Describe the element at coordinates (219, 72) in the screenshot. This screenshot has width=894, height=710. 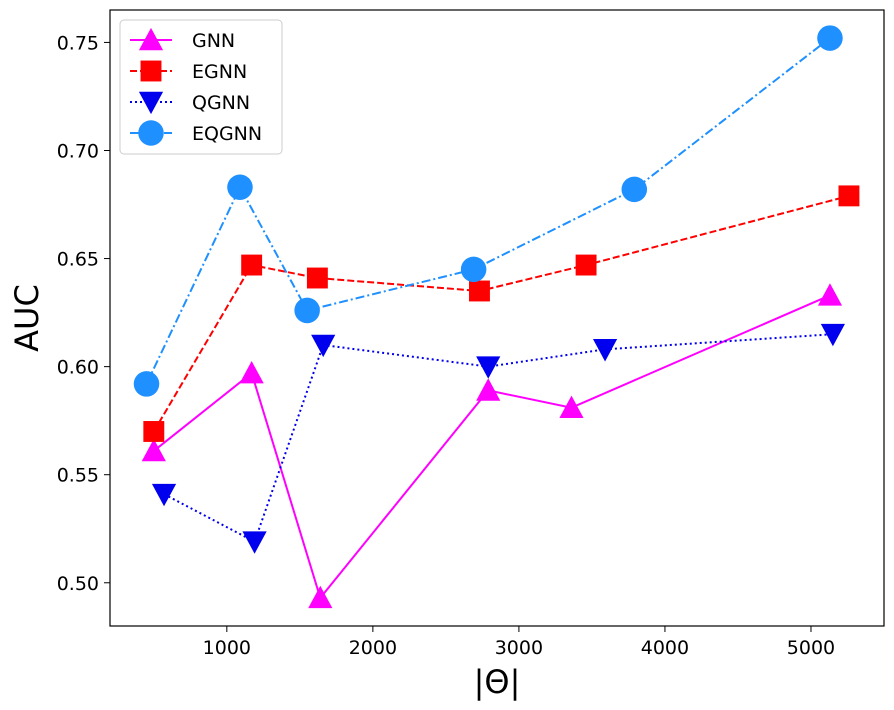
I see `legend-label: EGNN` at that location.